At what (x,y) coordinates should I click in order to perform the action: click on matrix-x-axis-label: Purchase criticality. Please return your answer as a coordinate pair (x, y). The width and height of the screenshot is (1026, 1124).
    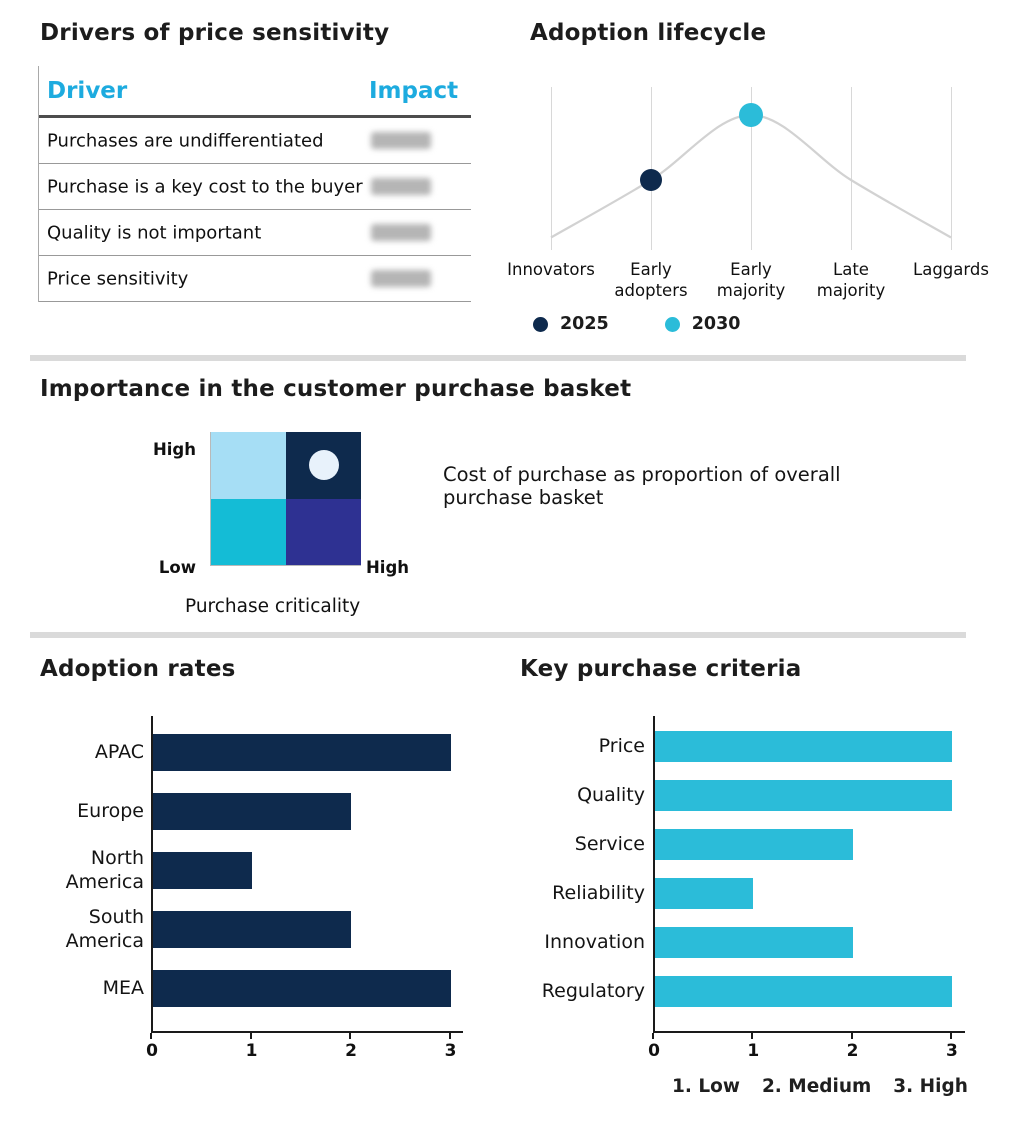
    Looking at the image, I should click on (273, 606).